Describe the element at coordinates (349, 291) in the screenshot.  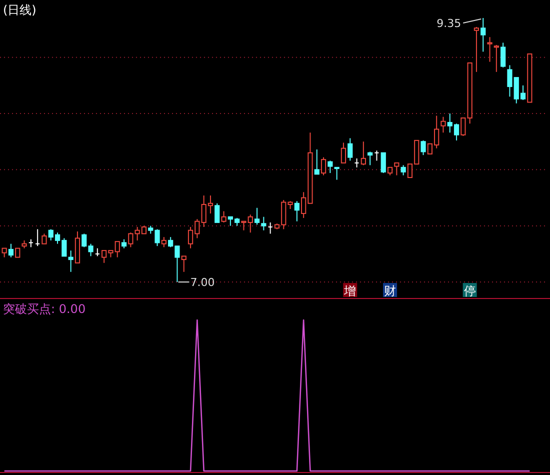
I see `text: 增` at that location.